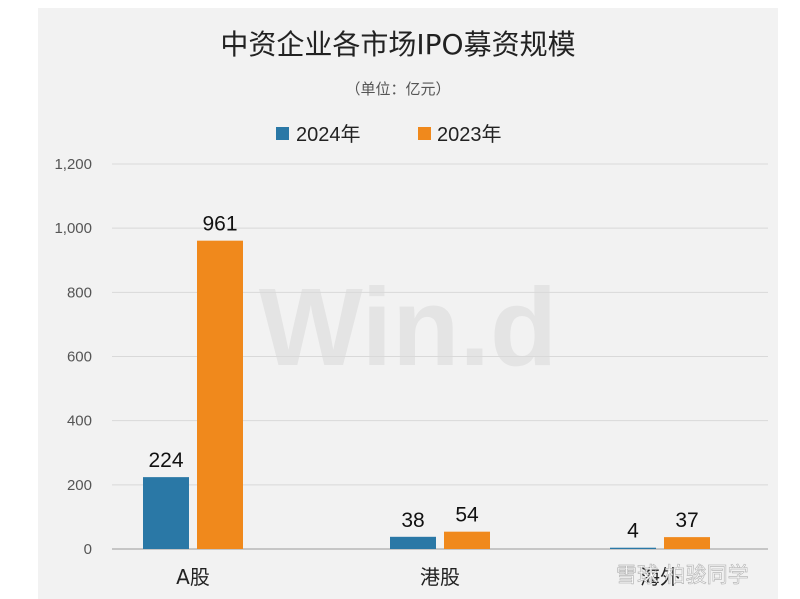  I want to click on data-label: 4, so click(633, 531).